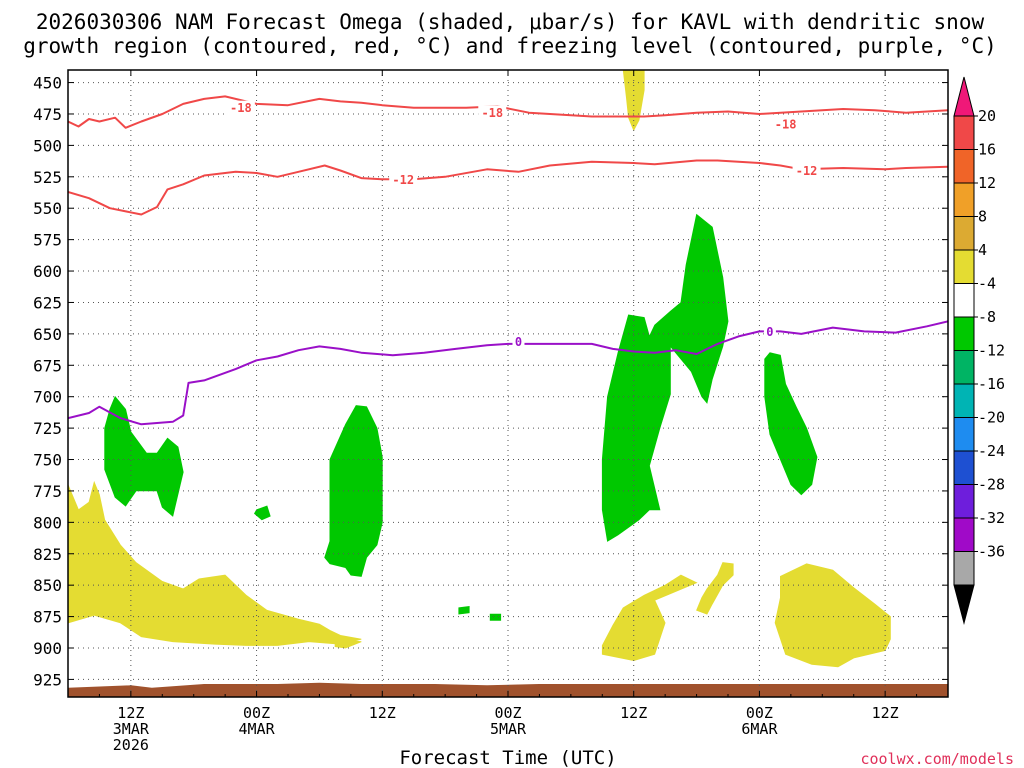 This screenshot has height=768, width=1024. What do you see at coordinates (507, 757) in the screenshot?
I see `x-axis-title: Forecast Time (UTC)` at bounding box center [507, 757].